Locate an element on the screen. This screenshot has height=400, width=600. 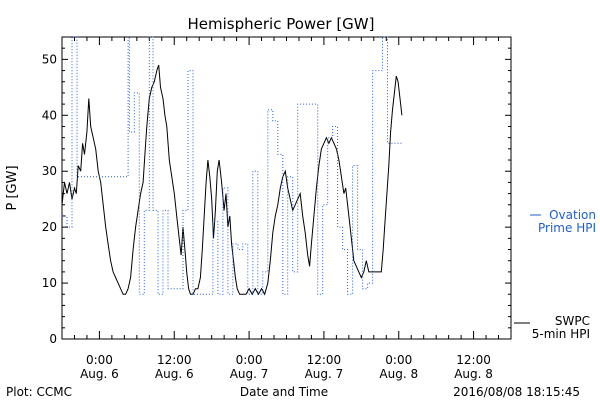
y-tick-label: 30 is located at coordinates (49, 171).